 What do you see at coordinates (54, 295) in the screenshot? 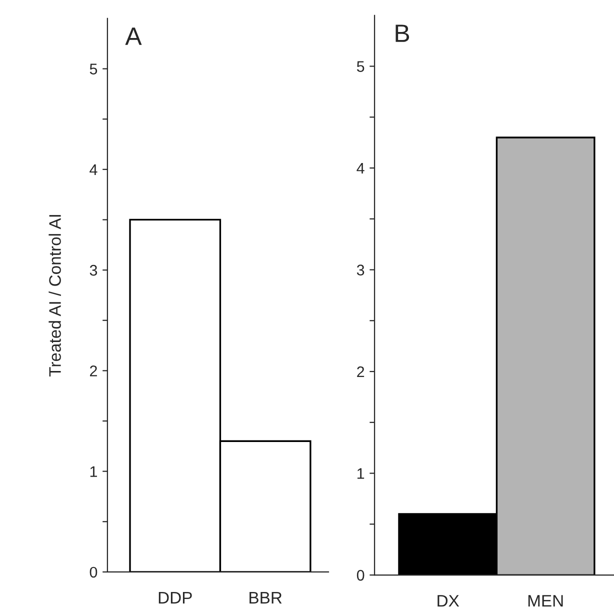
I see `y-axis-title: Treated AI / Control AI` at bounding box center [54, 295].